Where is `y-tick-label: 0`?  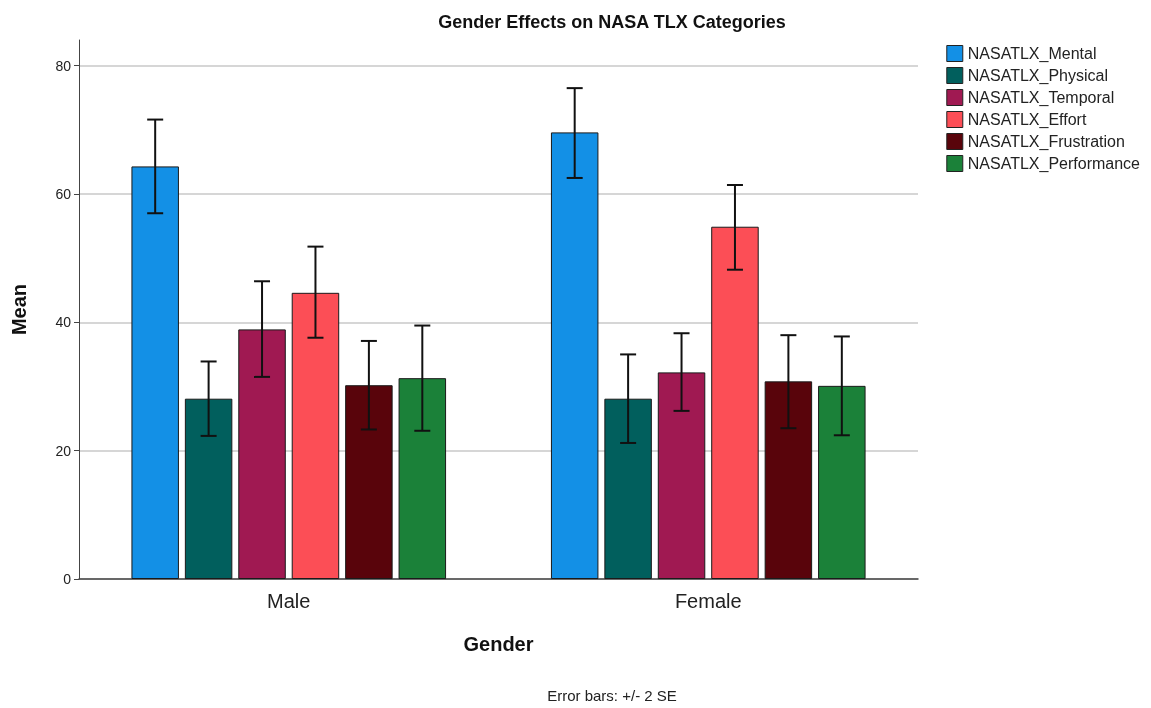 y-tick-label: 0 is located at coordinates (67, 579).